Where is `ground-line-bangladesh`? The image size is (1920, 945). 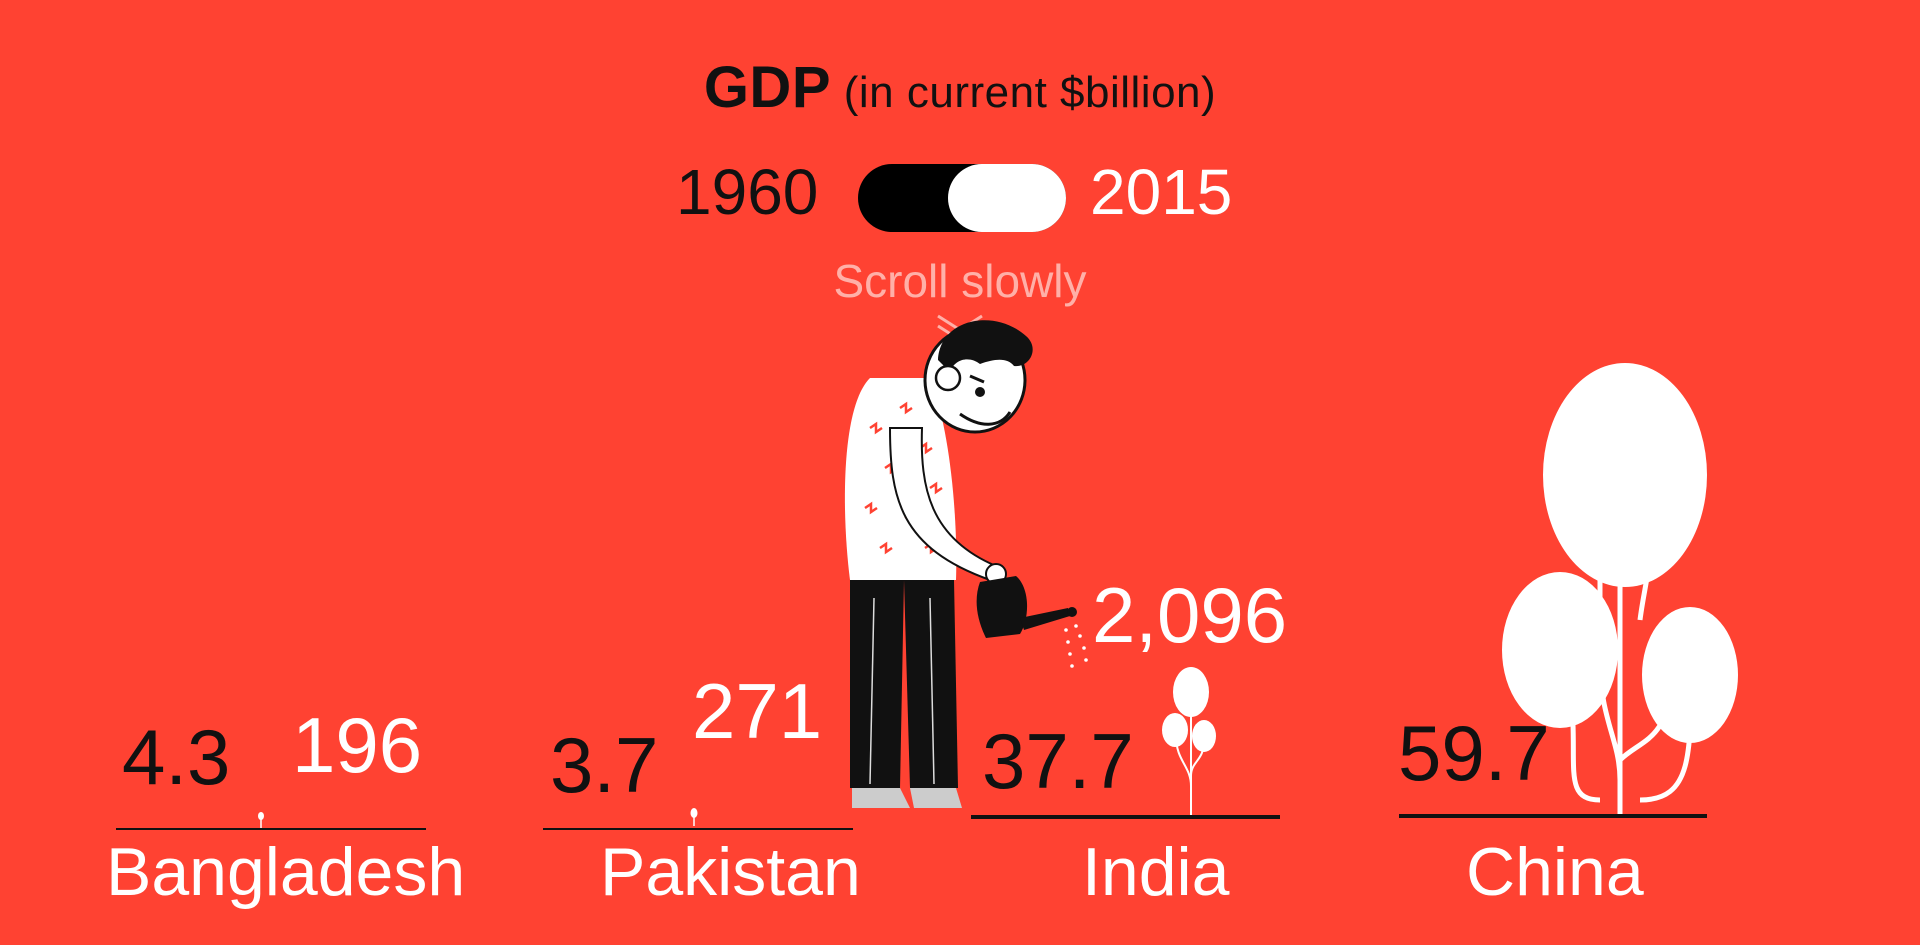 ground-line-bangladesh is located at coordinates (271, 829).